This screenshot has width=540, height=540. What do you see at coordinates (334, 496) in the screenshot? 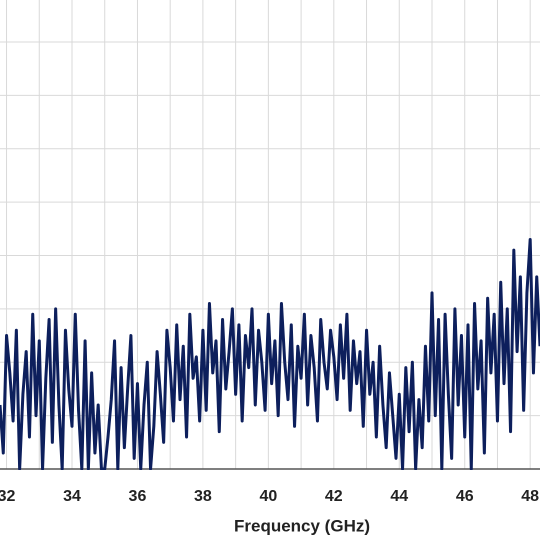
I see `x-tick-label: 42` at bounding box center [334, 496].